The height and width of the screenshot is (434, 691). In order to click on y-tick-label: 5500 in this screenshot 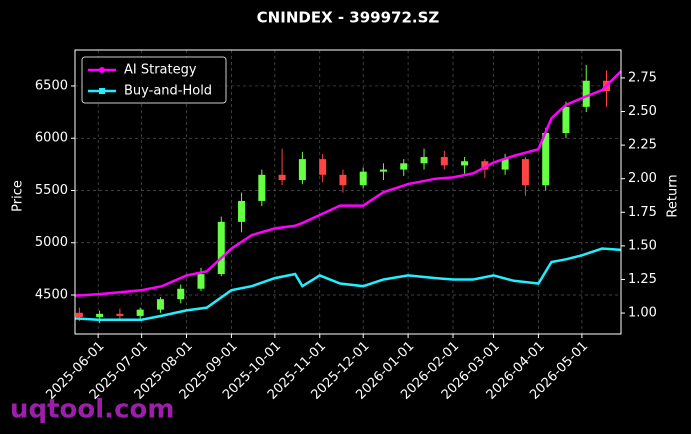, I will do `click(51, 190)`.